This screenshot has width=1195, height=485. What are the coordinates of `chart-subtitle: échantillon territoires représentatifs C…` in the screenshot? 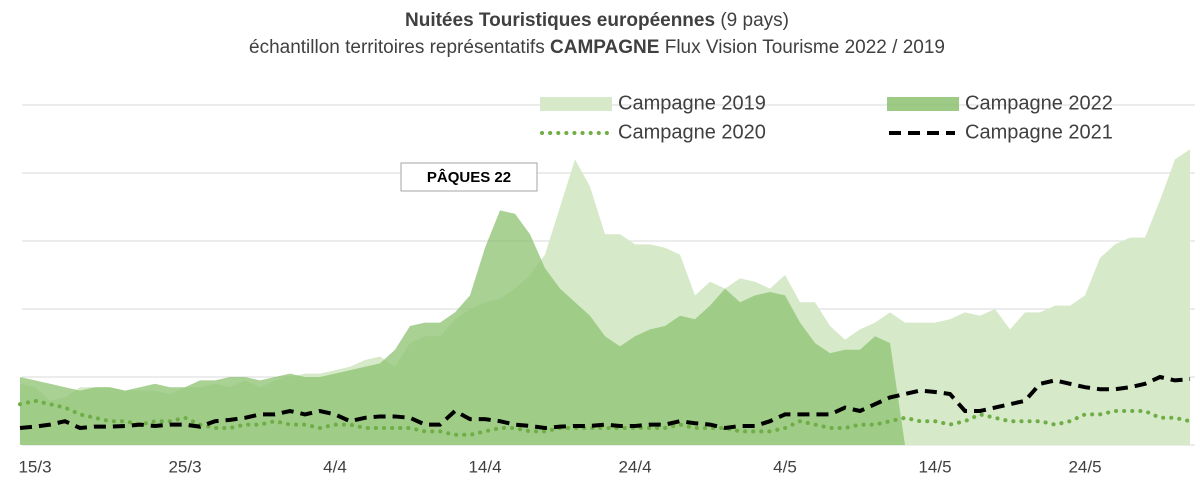 It's located at (597, 47).